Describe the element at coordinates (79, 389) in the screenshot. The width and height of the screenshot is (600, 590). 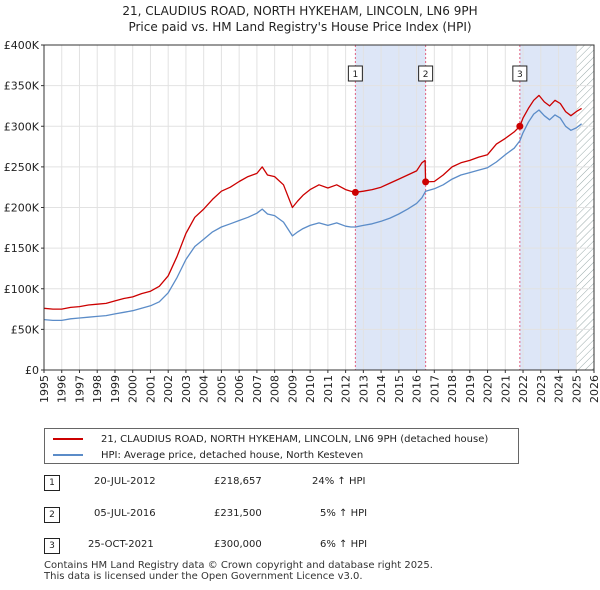
I see `x-tick-label: 1997` at that location.